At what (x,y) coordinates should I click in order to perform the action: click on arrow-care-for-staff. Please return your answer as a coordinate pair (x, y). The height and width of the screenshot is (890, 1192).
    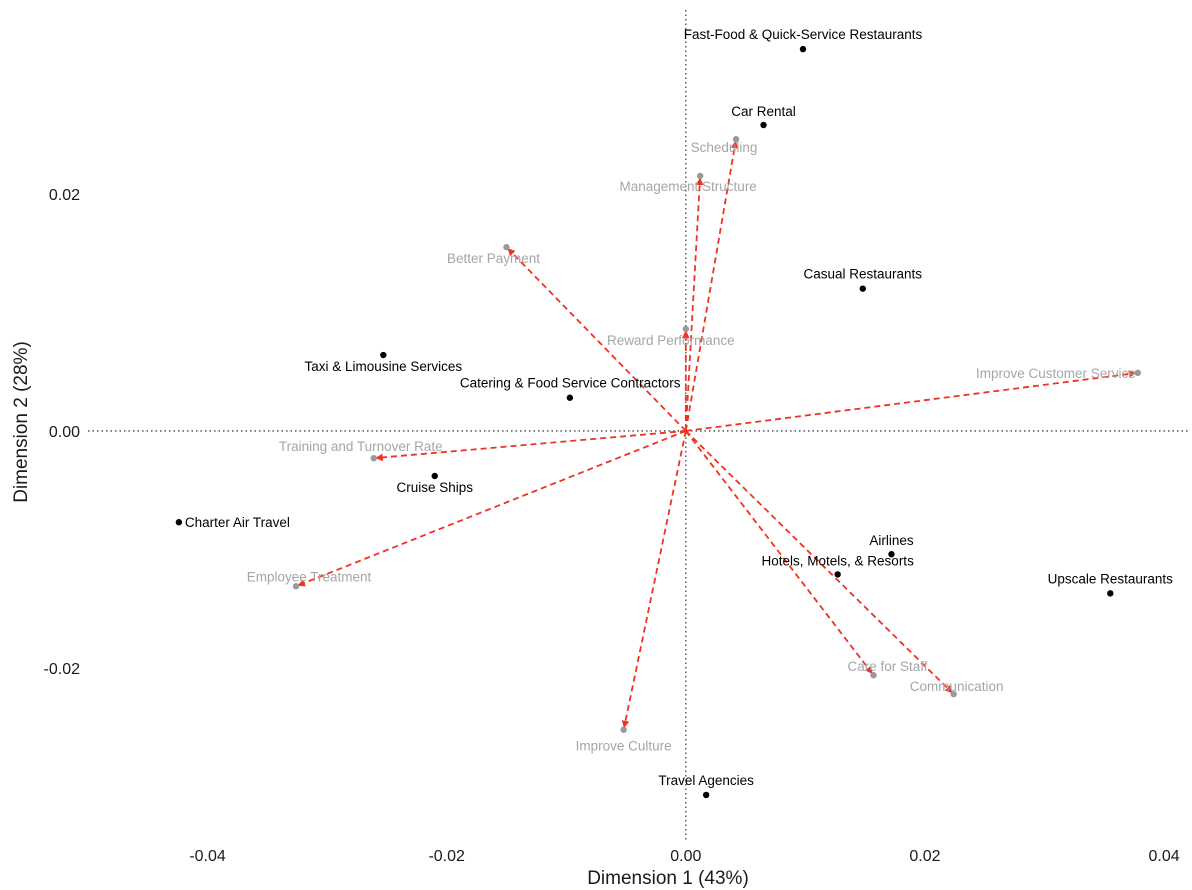
    Looking at the image, I should click on (779, 552).